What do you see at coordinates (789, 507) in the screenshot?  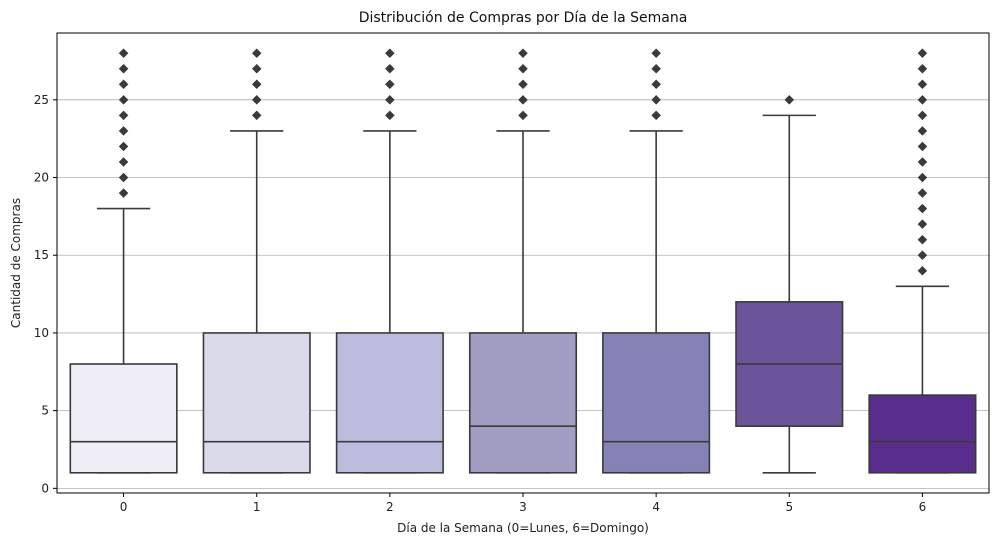 I see `x-tick-label: 5` at bounding box center [789, 507].